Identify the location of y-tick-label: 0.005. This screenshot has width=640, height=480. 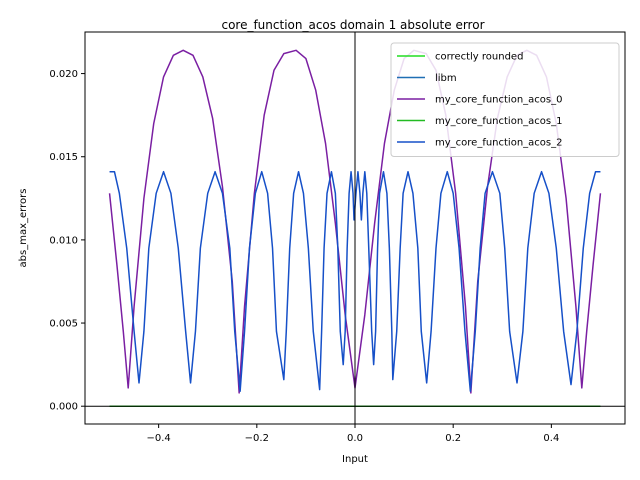
(63, 324).